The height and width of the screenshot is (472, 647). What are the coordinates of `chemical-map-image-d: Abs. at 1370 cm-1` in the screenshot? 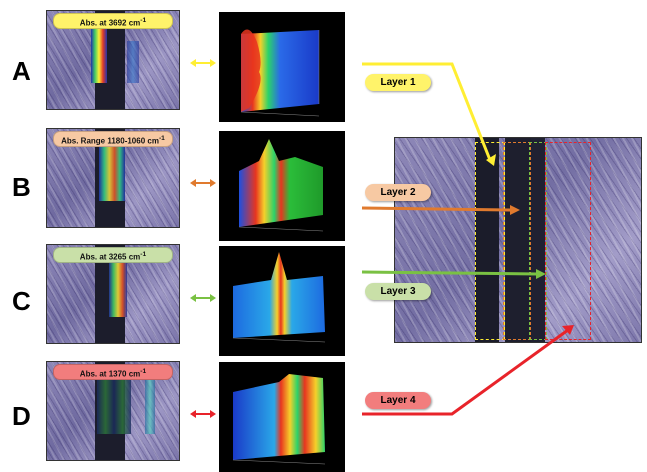 It's located at (113, 411).